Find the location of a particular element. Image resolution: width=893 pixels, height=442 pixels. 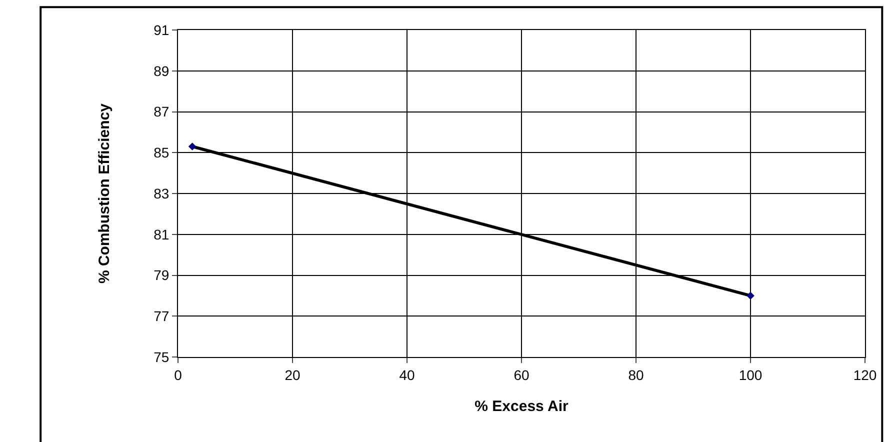

y-tick-label: 89 is located at coordinates (162, 70).